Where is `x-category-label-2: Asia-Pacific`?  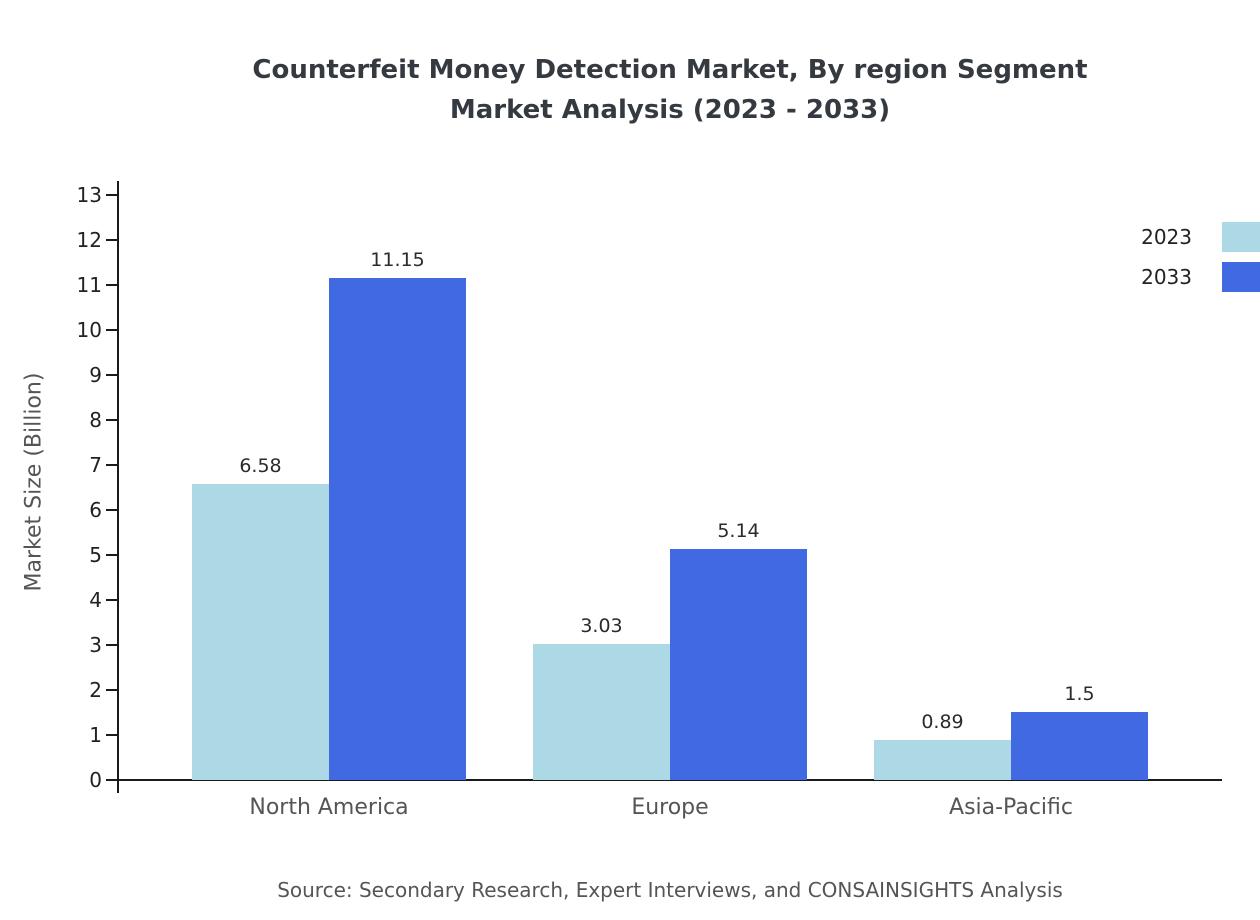
x-category-label-2: Asia-Pacific is located at coordinates (1011, 807).